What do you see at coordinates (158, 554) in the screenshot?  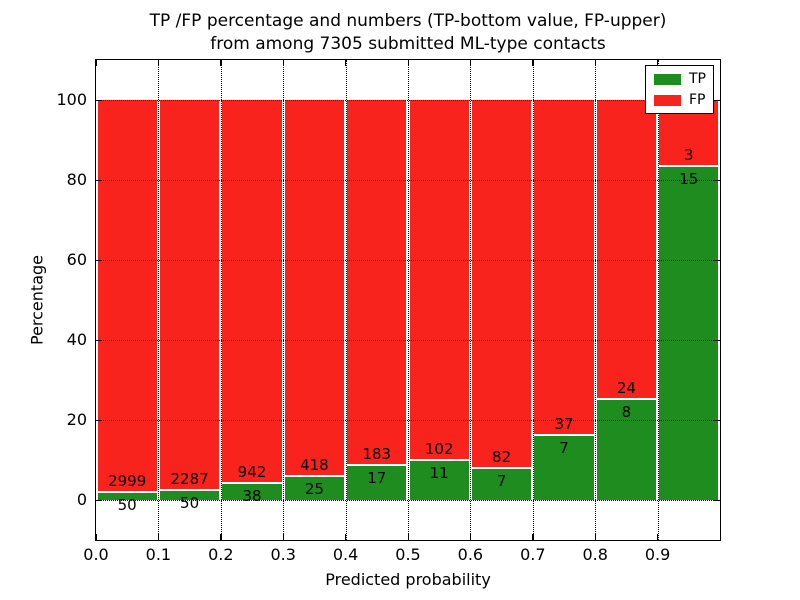 I see `x-tick-label-0.1: 0.1` at bounding box center [158, 554].